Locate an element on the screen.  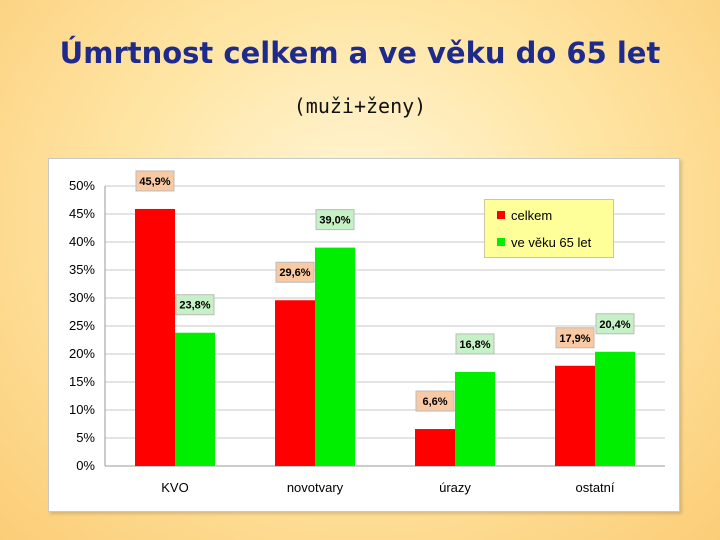
legend-item-ve-veku: ve věku 65 let is located at coordinates (544, 242).